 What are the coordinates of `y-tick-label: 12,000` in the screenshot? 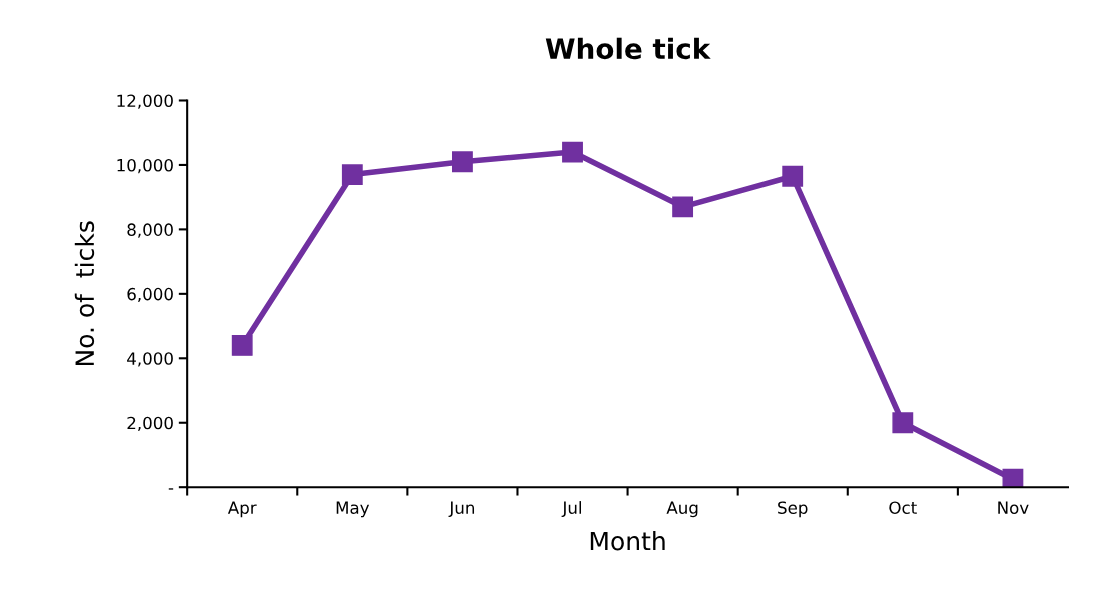 It's located at (145, 101).